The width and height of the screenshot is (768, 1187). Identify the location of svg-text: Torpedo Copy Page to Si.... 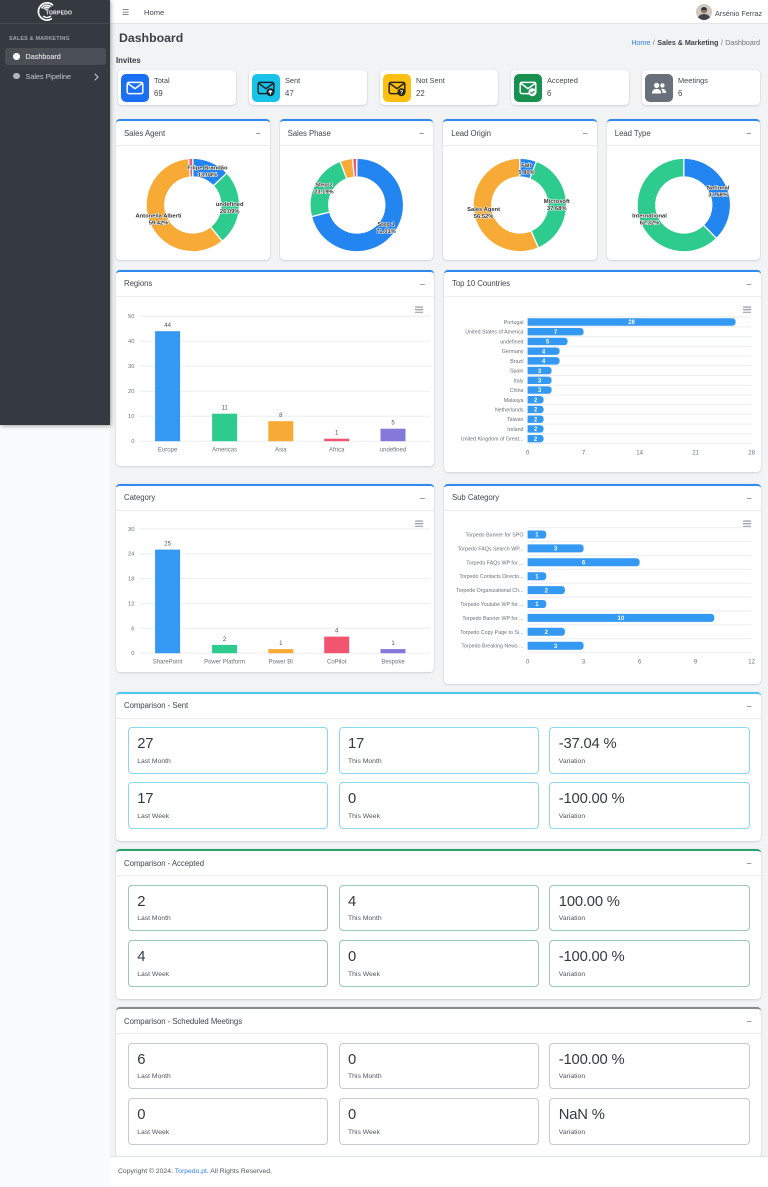
(491, 633).